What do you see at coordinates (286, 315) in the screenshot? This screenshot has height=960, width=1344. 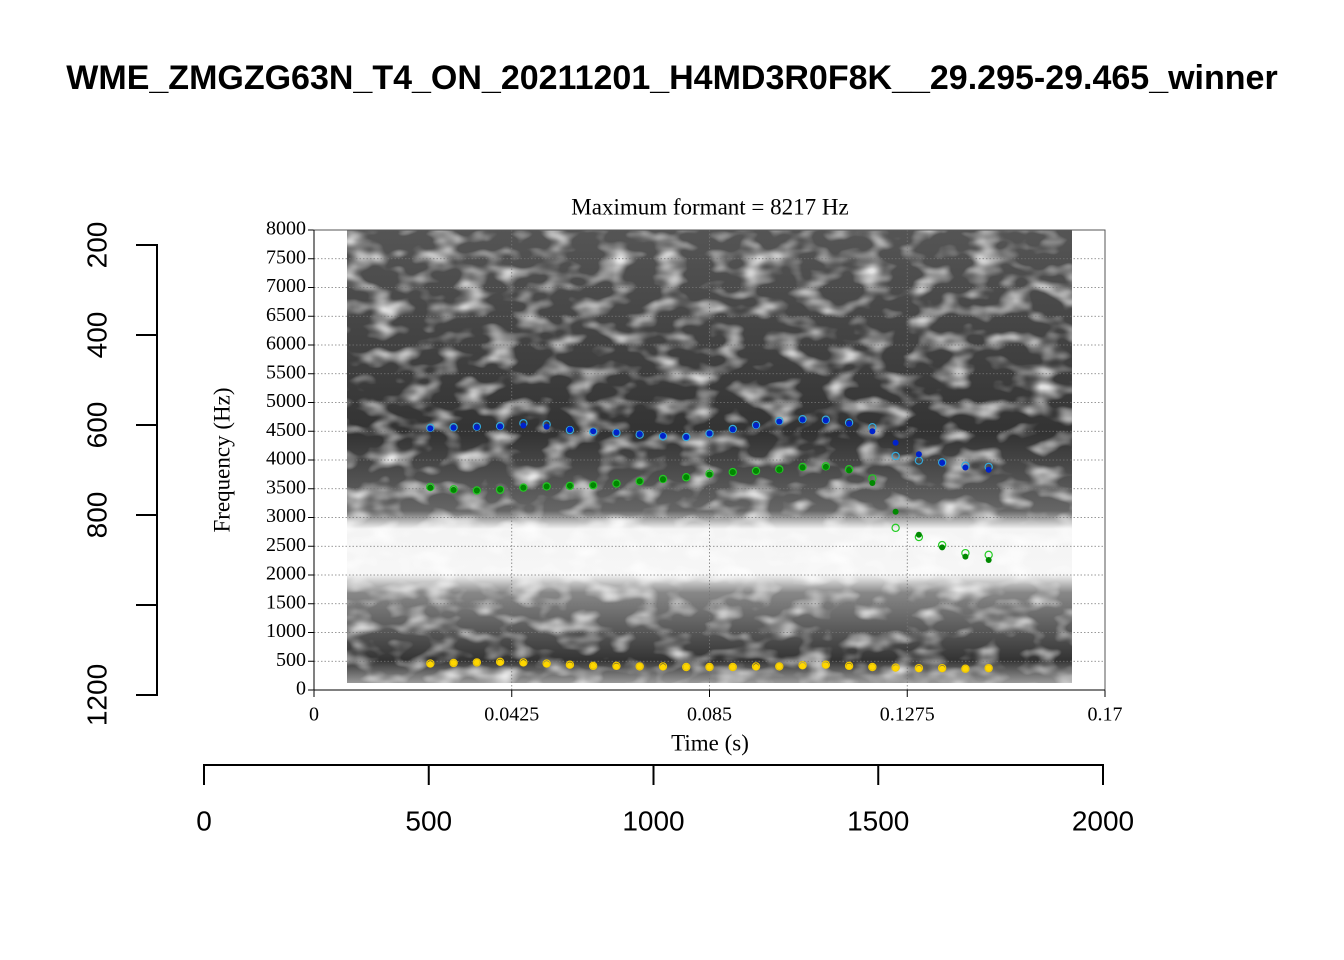 I see `y-tick-label: 6500` at bounding box center [286, 315].